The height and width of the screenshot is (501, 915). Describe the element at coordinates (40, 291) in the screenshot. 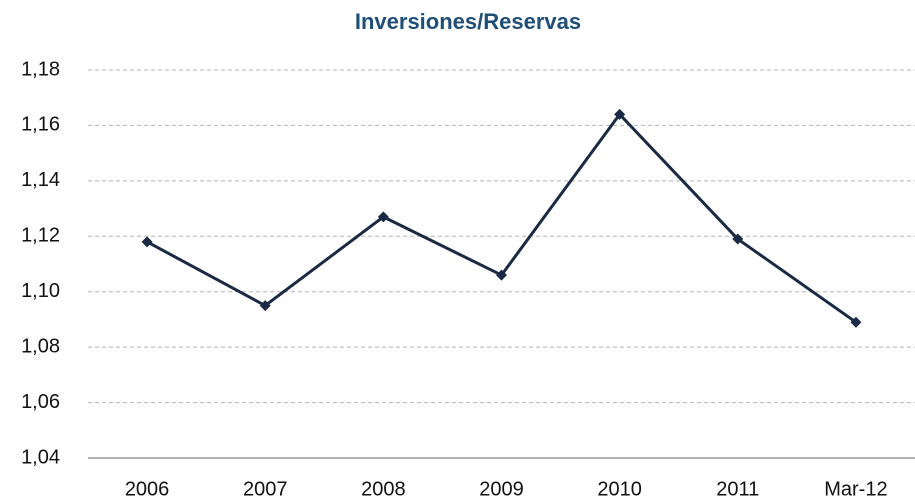

I see `y-tick-label: 1,10` at that location.